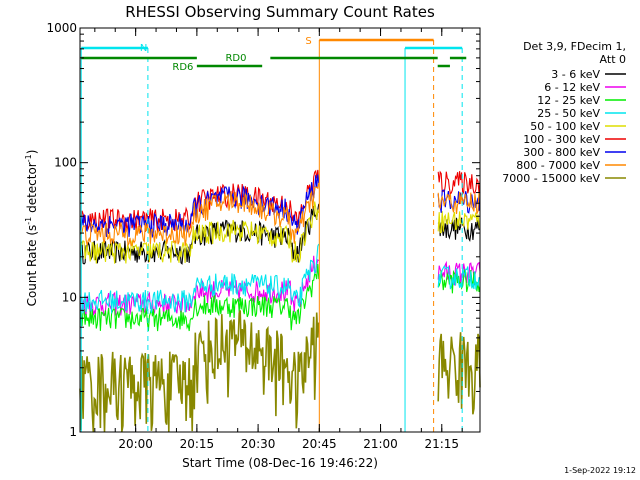  I want to click on night-label: N, so click(143, 48).